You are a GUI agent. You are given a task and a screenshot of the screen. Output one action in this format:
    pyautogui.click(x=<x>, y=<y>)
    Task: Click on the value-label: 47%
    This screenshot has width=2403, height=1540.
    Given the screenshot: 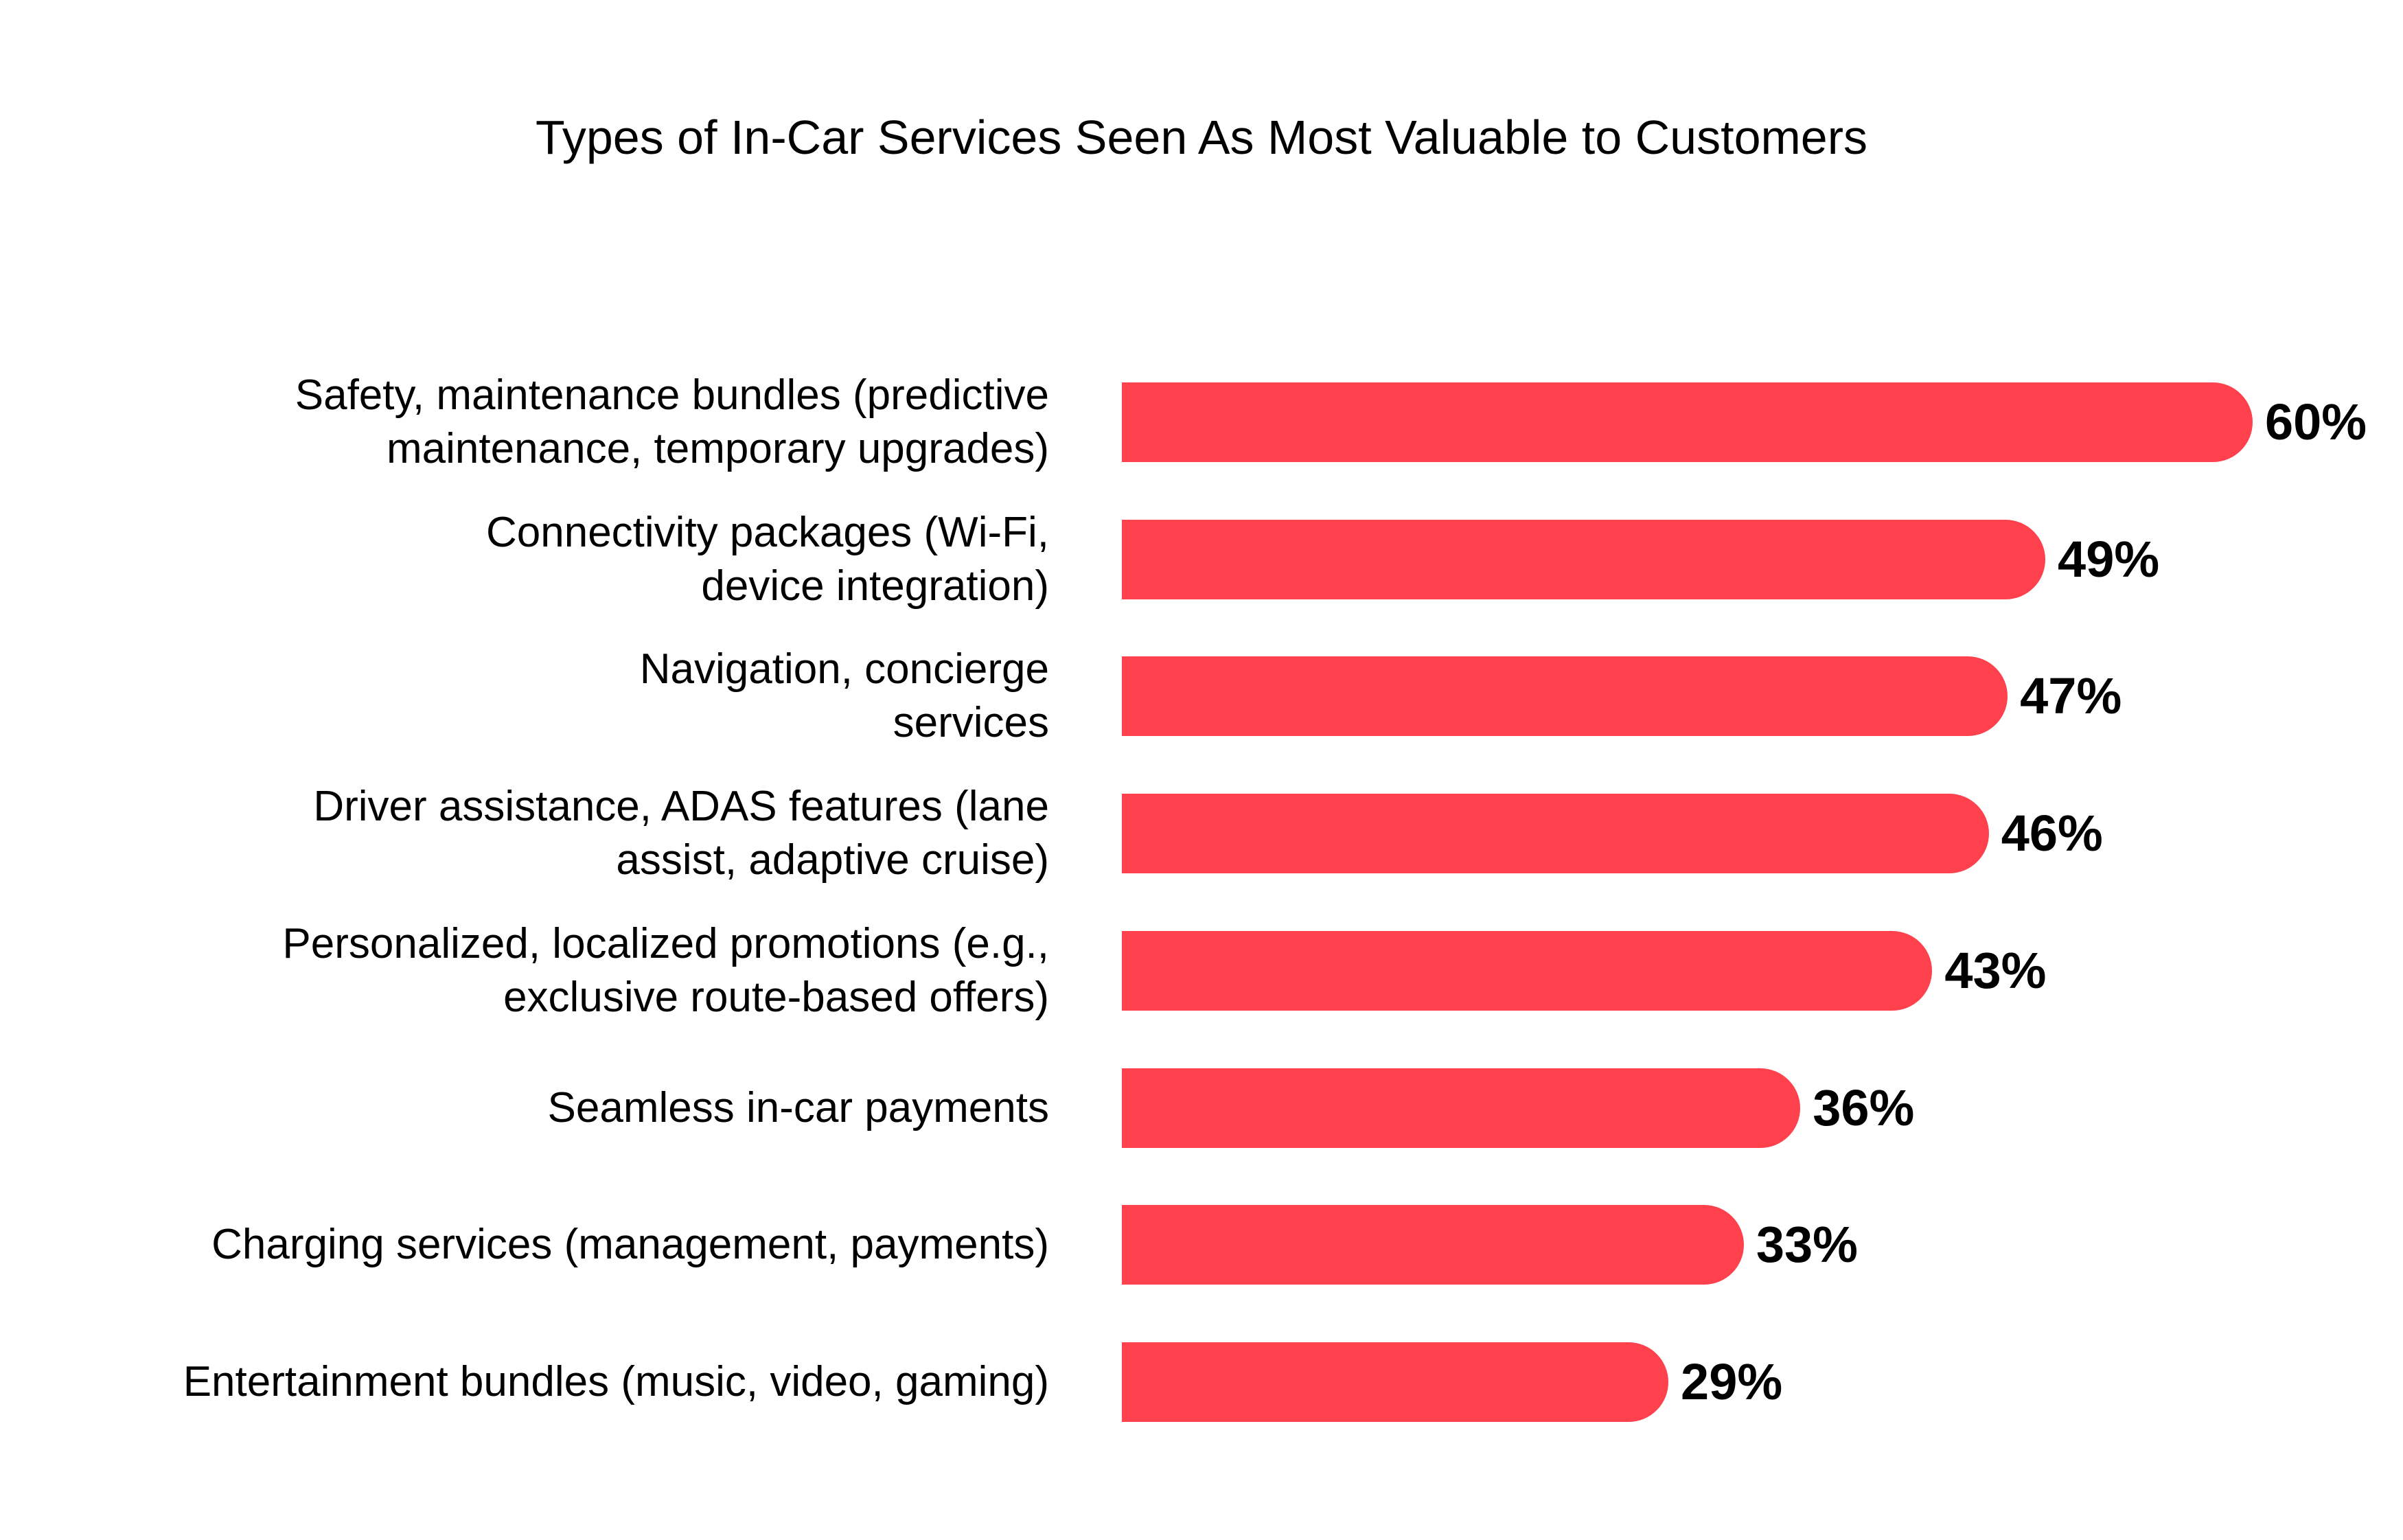 What is the action you would take?
    pyautogui.click(x=2071, y=696)
    